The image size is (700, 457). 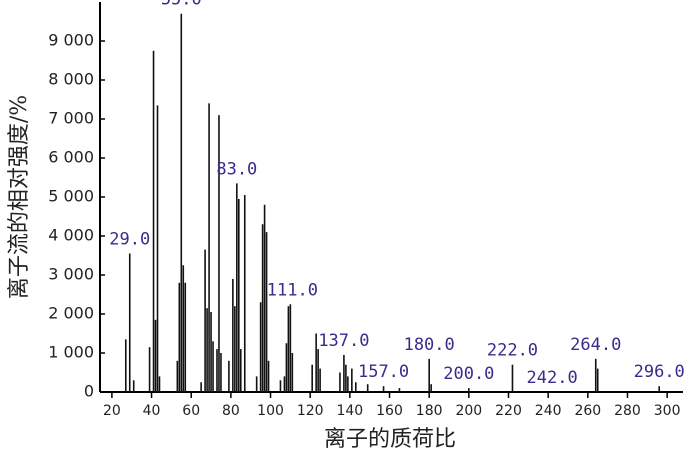 I want to click on peak-label: 83.0, so click(x=236, y=169).